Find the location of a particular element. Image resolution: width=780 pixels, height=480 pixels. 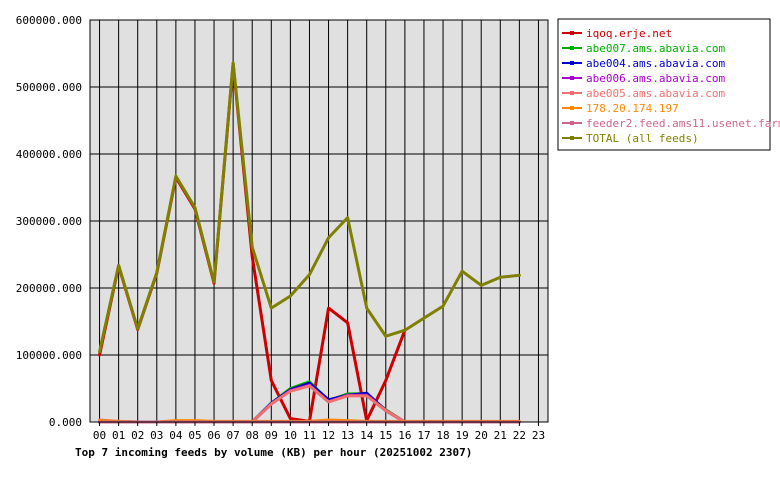

y-tick-label: 300000.000 is located at coordinates (49, 221).